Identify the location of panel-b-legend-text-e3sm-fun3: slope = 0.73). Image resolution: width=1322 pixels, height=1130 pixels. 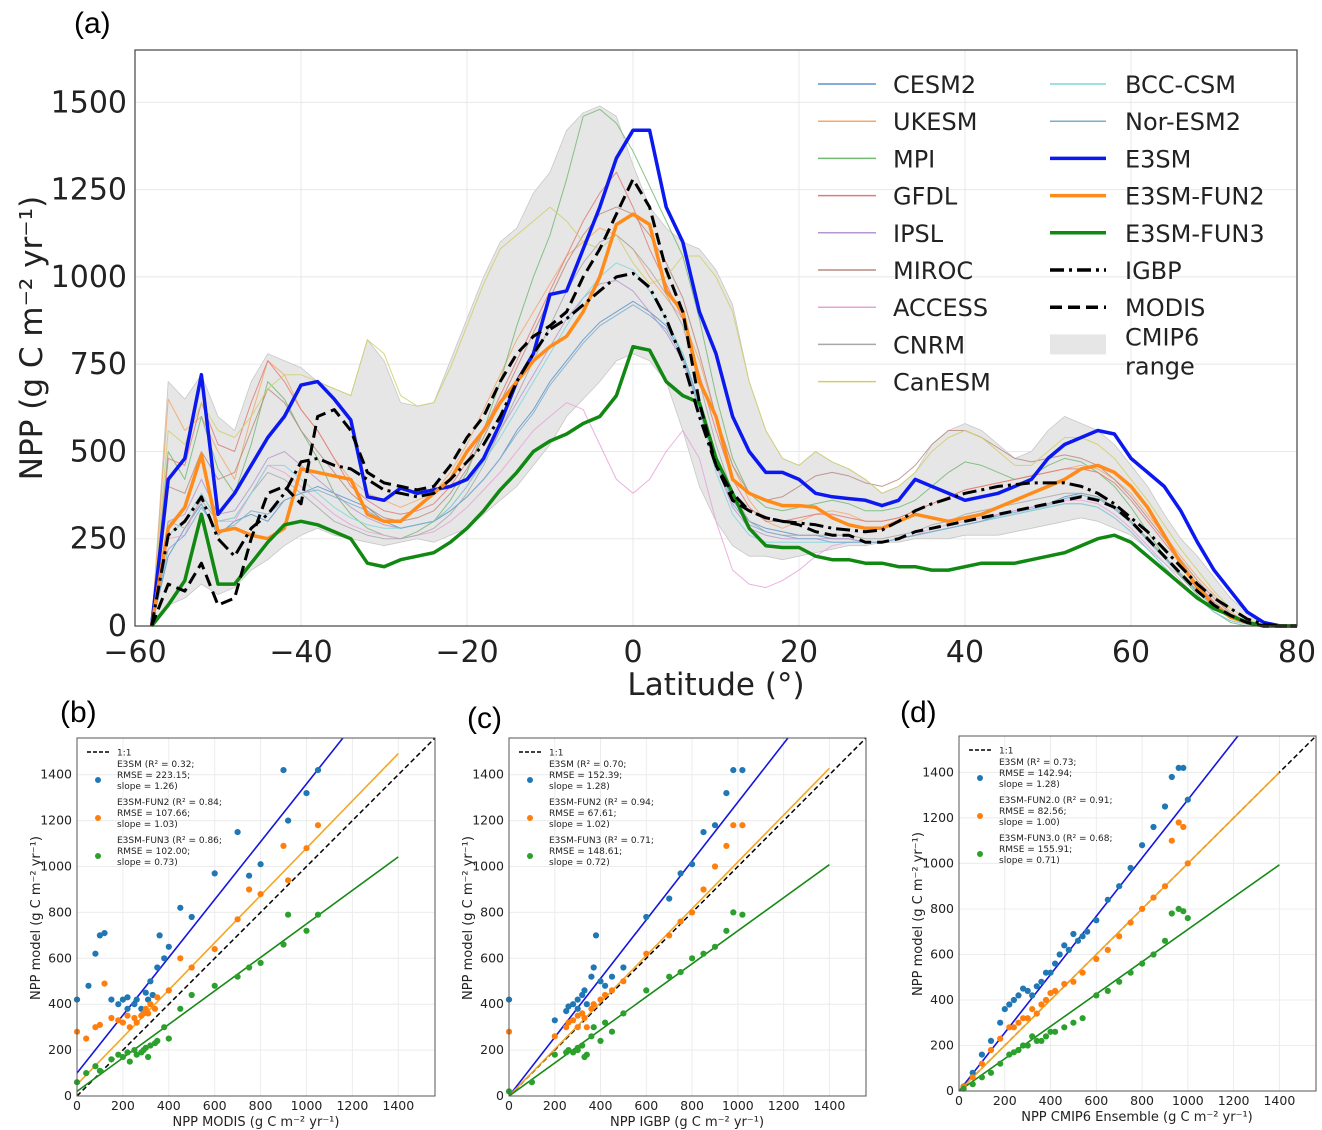
(147, 863).